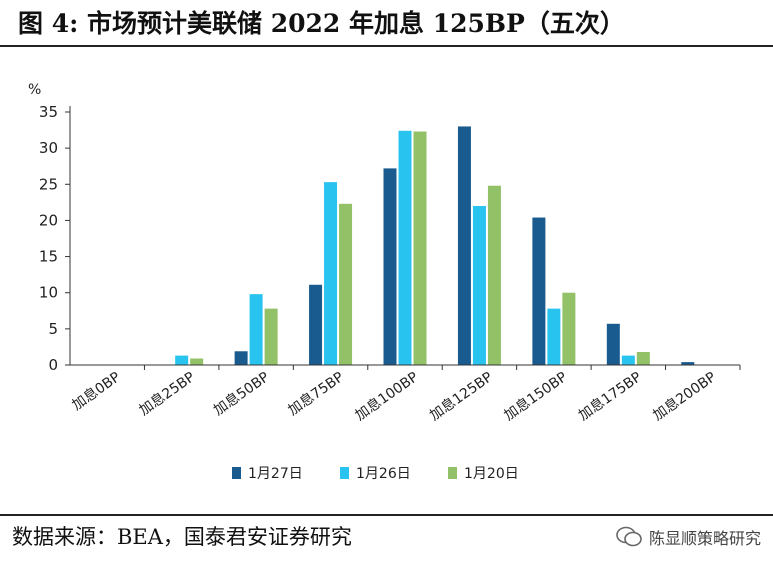 The height and width of the screenshot is (561, 773). I want to click on y-tick-label: 10, so click(48, 293).